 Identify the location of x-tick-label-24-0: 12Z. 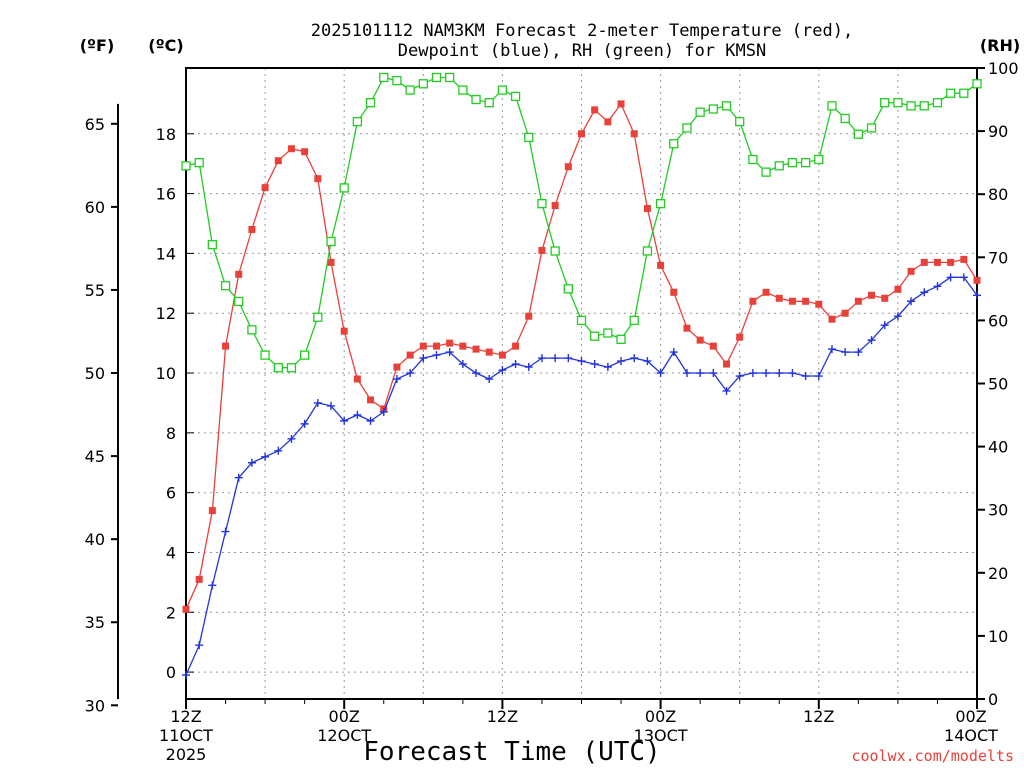
(502, 716).